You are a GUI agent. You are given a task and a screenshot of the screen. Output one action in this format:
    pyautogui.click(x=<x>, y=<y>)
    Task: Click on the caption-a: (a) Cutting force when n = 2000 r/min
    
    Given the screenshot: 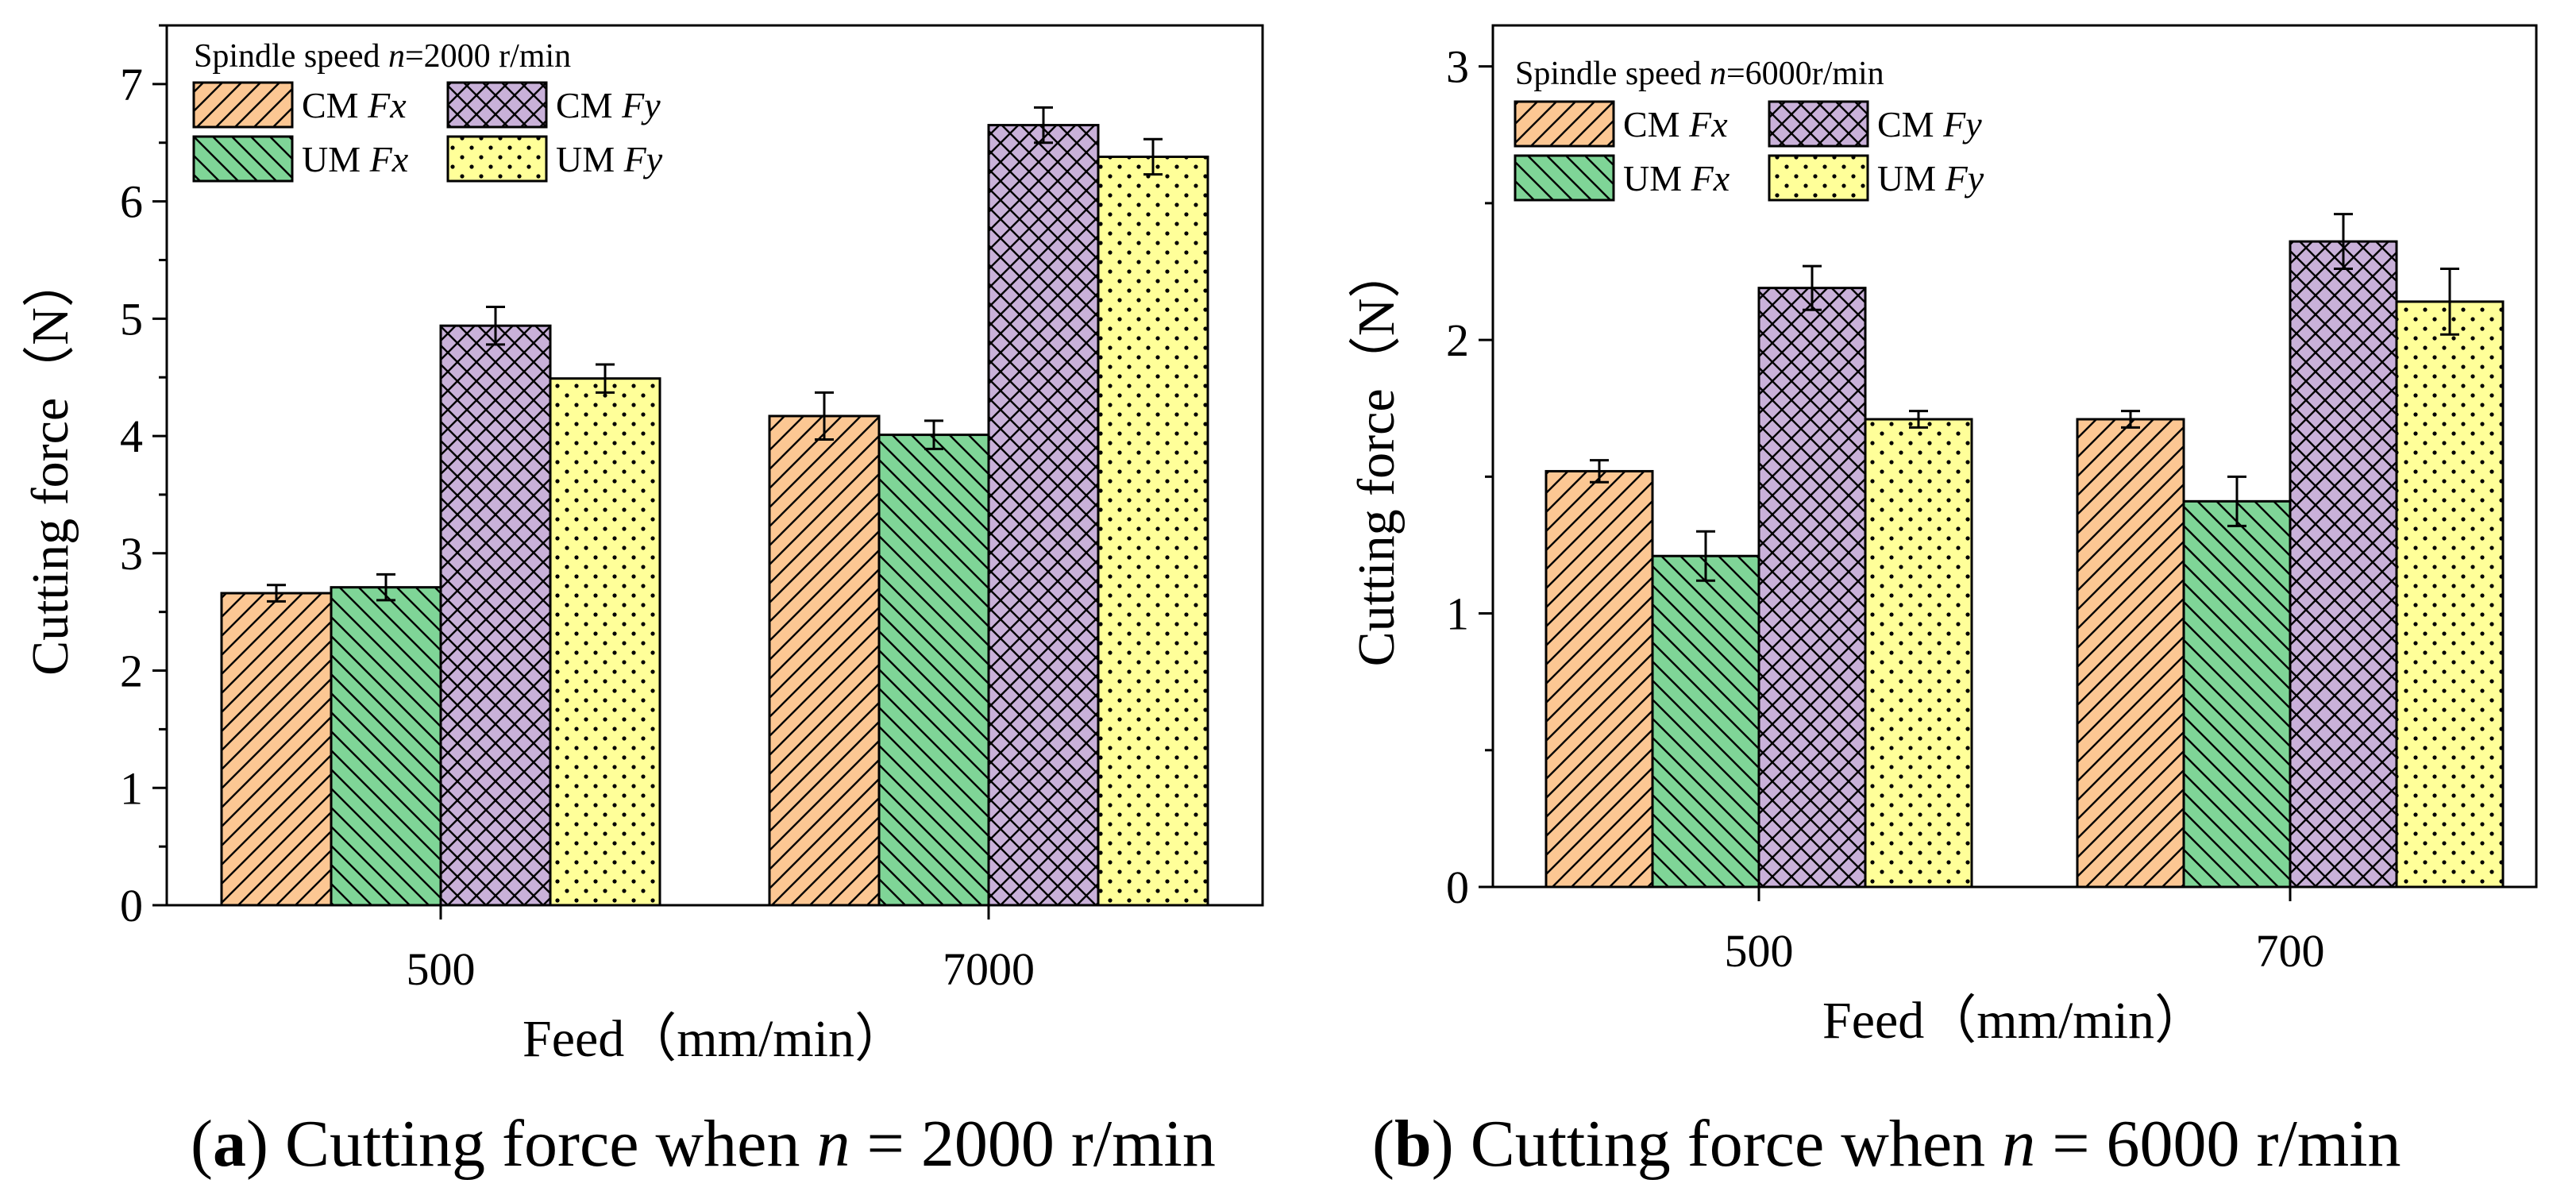 What is the action you would take?
    pyautogui.click(x=703, y=1144)
    